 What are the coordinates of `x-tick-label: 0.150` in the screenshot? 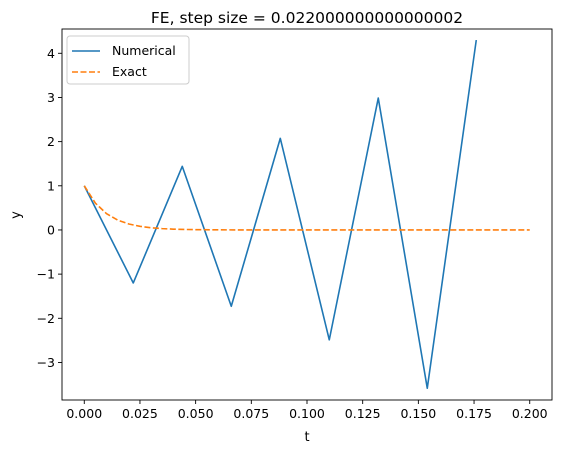 It's located at (418, 413).